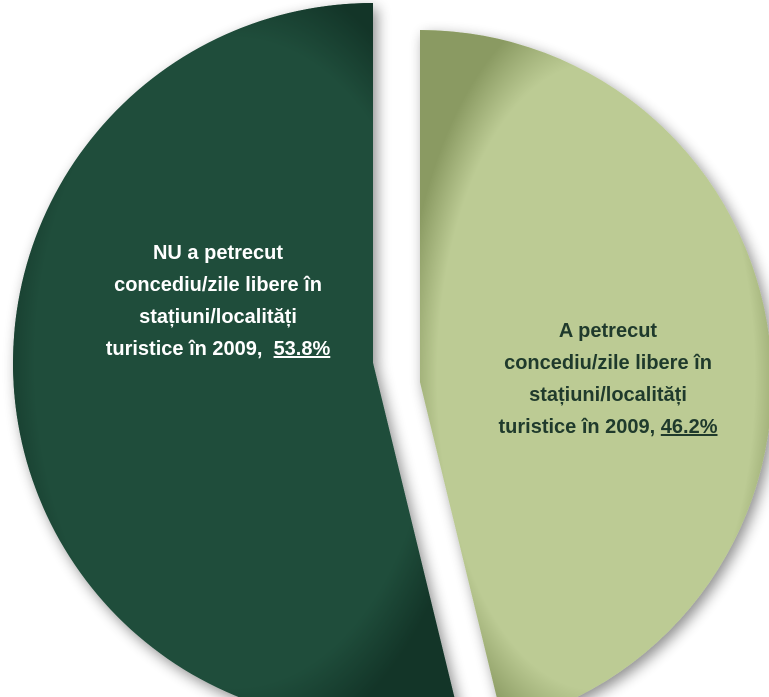 The width and height of the screenshot is (769, 697). Describe the element at coordinates (218, 349) in the screenshot. I see `slice-label-line: turistice în 2009, 53.8%` at that location.